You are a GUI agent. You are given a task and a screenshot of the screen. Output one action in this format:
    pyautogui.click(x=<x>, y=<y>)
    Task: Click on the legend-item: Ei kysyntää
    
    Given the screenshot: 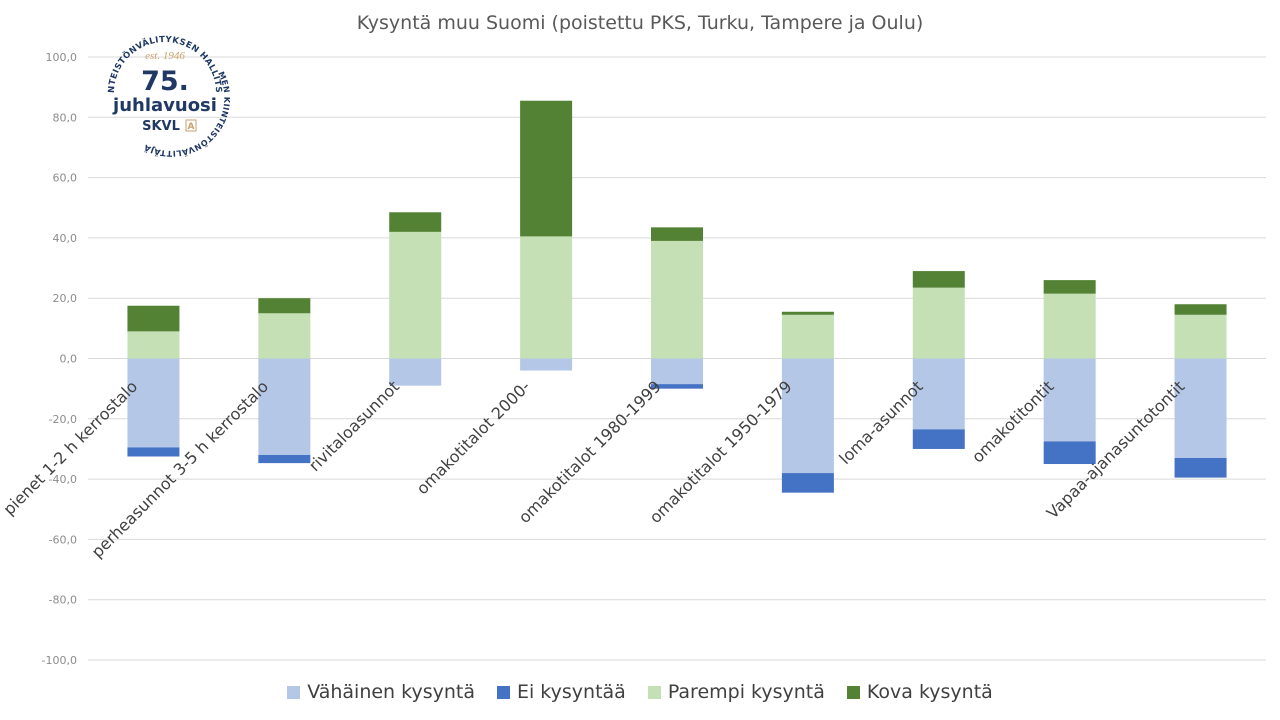 What is the action you would take?
    pyautogui.click(x=561, y=692)
    